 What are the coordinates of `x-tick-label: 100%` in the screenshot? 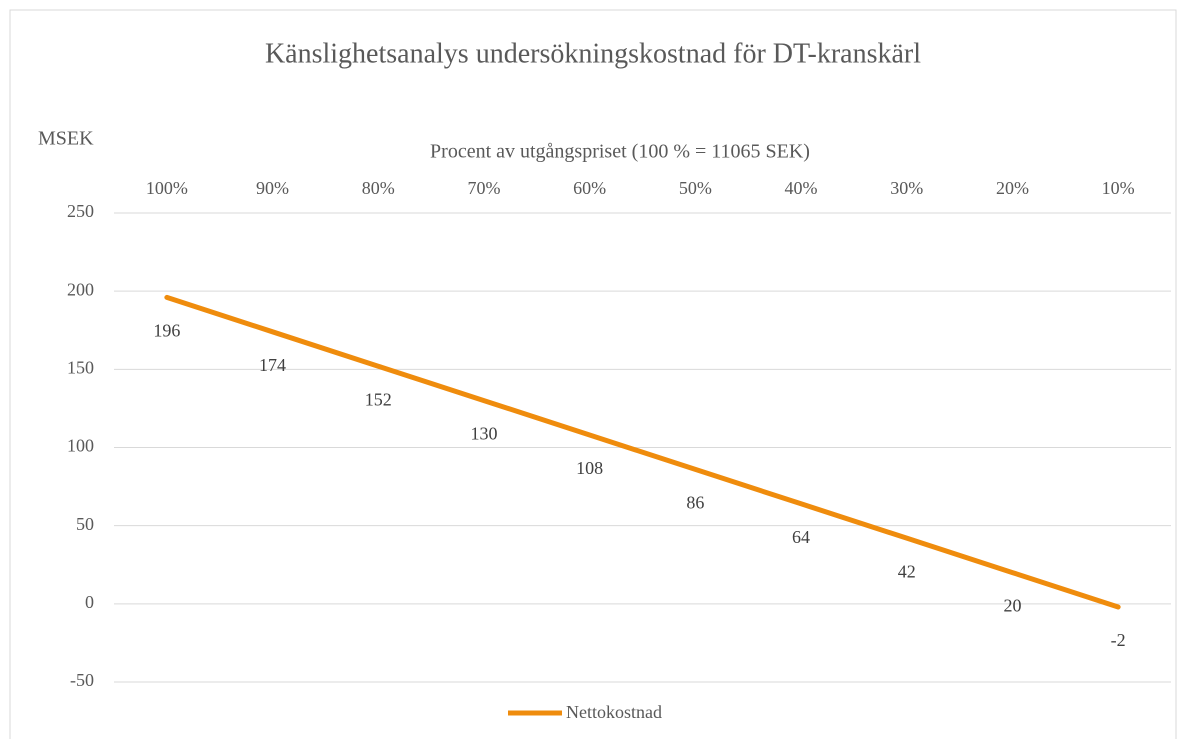 It's located at (167, 188).